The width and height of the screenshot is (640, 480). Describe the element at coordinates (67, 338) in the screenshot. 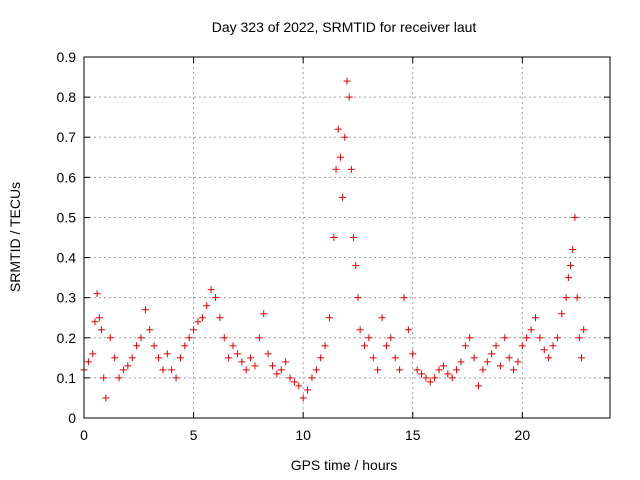

I see `y-tick-label: 0.2` at that location.